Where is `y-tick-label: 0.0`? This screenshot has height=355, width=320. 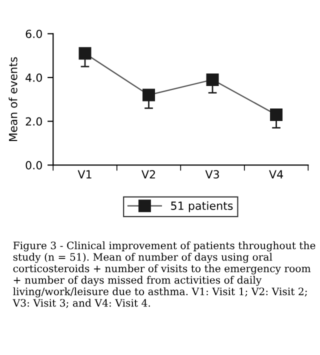
y-tick-label: 0.0 is located at coordinates (34, 165).